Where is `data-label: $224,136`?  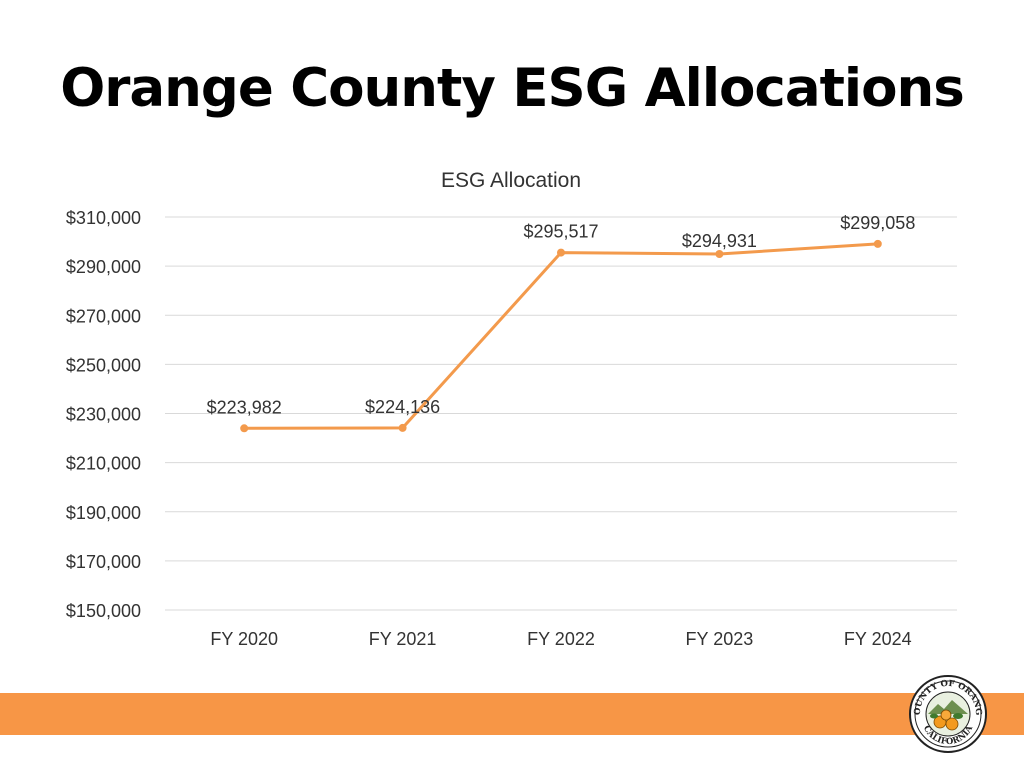
data-label: $224,136 is located at coordinates (402, 407).